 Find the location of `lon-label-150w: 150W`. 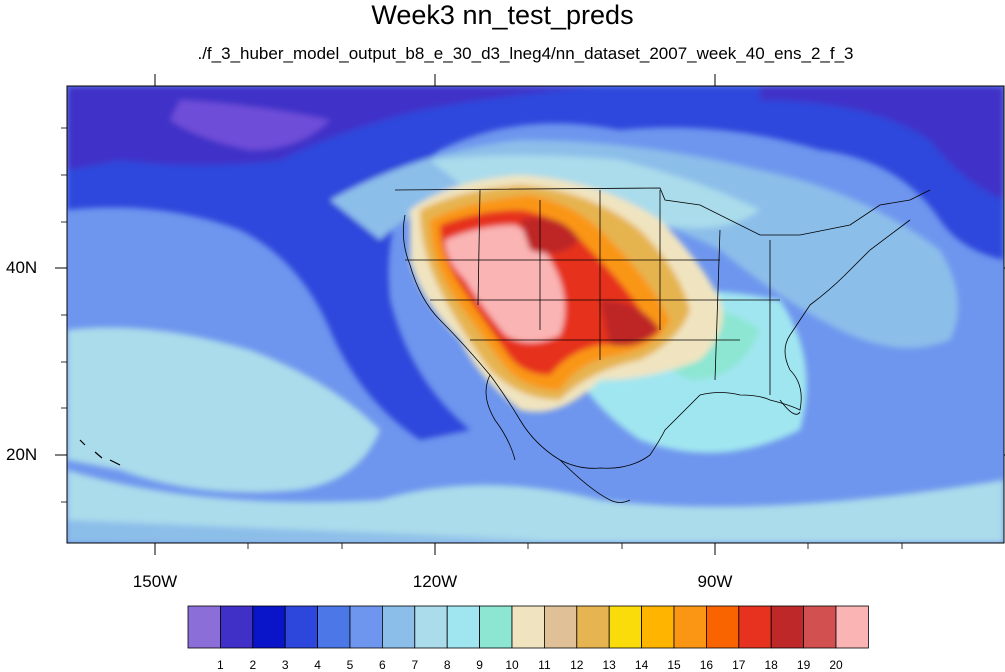

lon-label-150w: 150W is located at coordinates (155, 581).